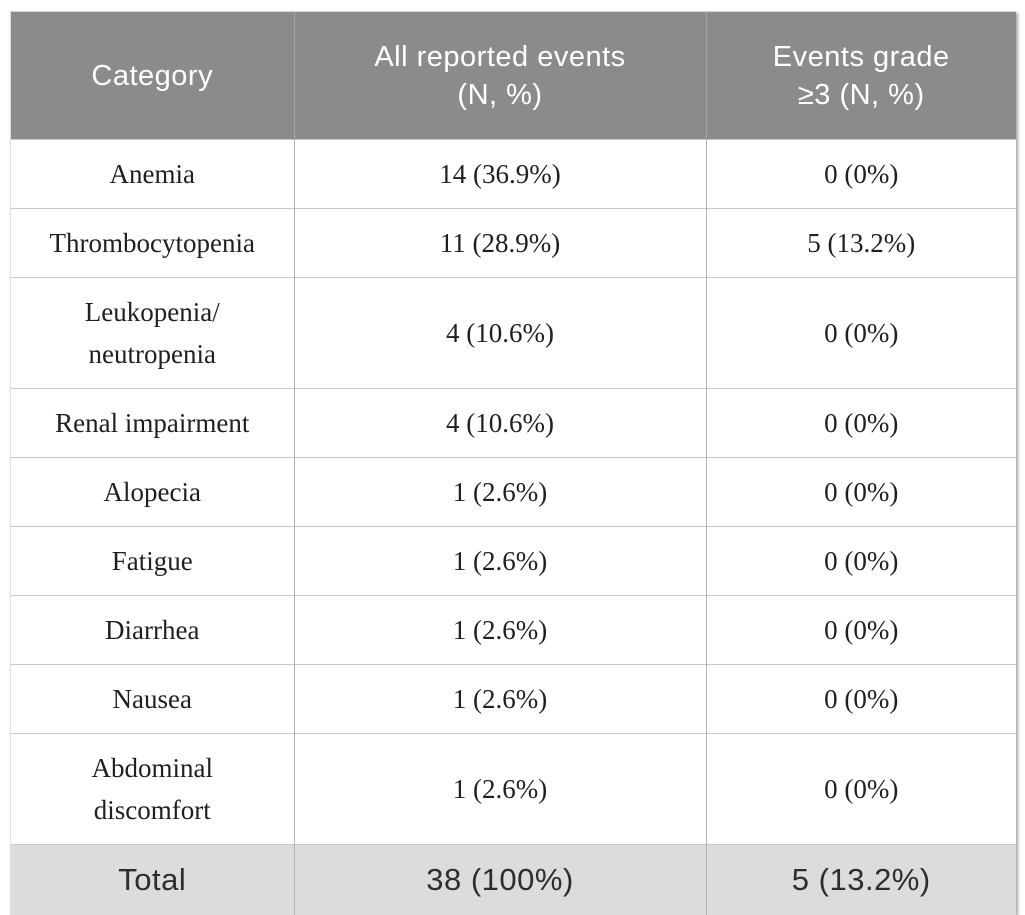  I want to click on table-footer: Total 38 (100%) 5 (13.2%), so click(513, 880).